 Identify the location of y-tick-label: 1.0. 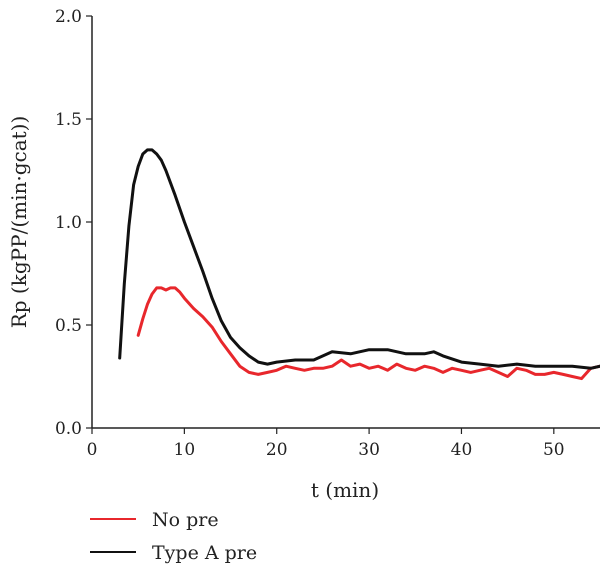
(68, 223).